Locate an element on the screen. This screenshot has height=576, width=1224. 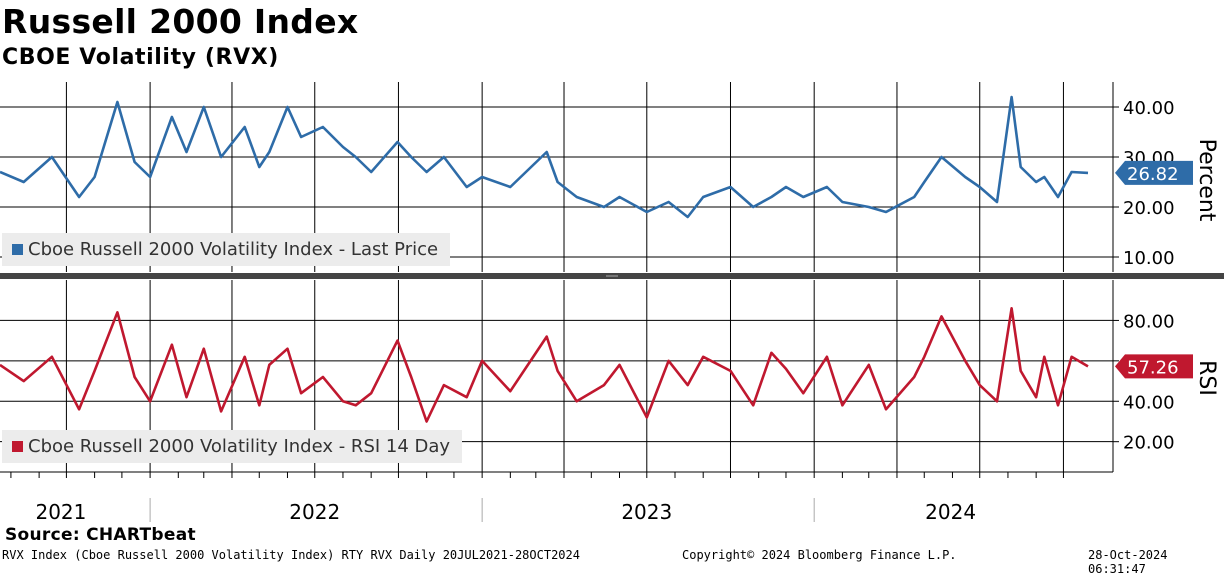
last-value-label-1: 57.26 is located at coordinates (1153, 367).